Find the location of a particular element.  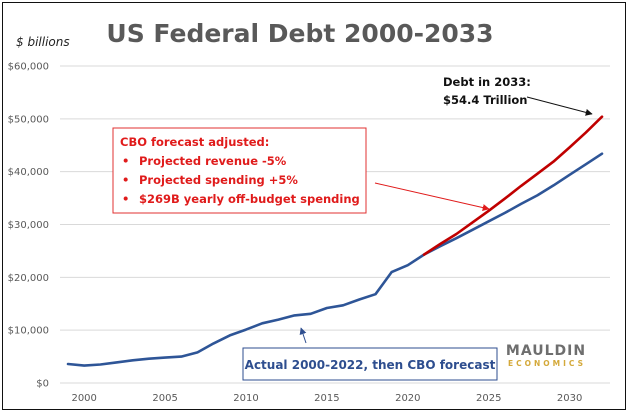

chart-title: US Federal Debt 2000-2033 is located at coordinates (299, 33).